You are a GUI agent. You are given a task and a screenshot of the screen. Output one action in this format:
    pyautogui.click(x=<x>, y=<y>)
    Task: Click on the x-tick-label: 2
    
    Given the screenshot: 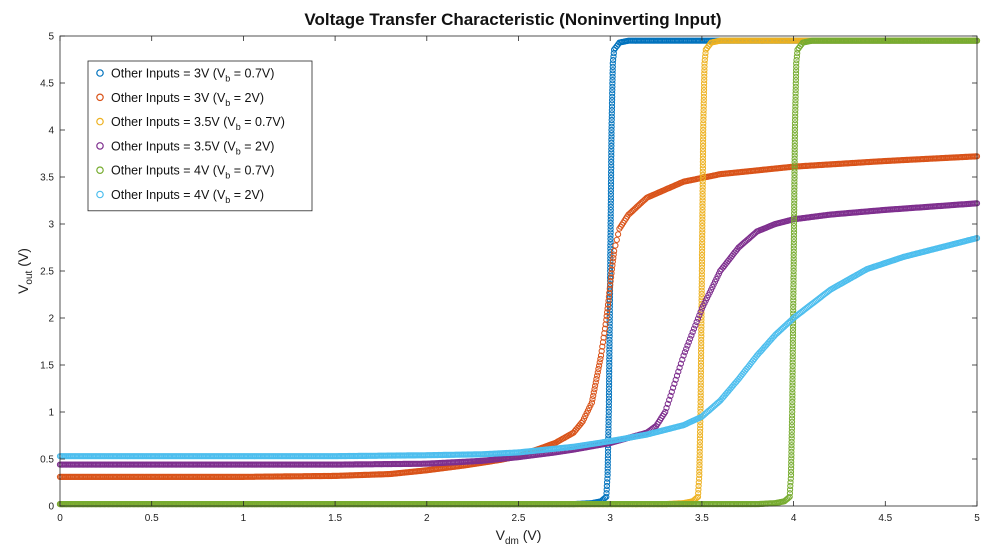 What is the action you would take?
    pyautogui.click(x=427, y=518)
    